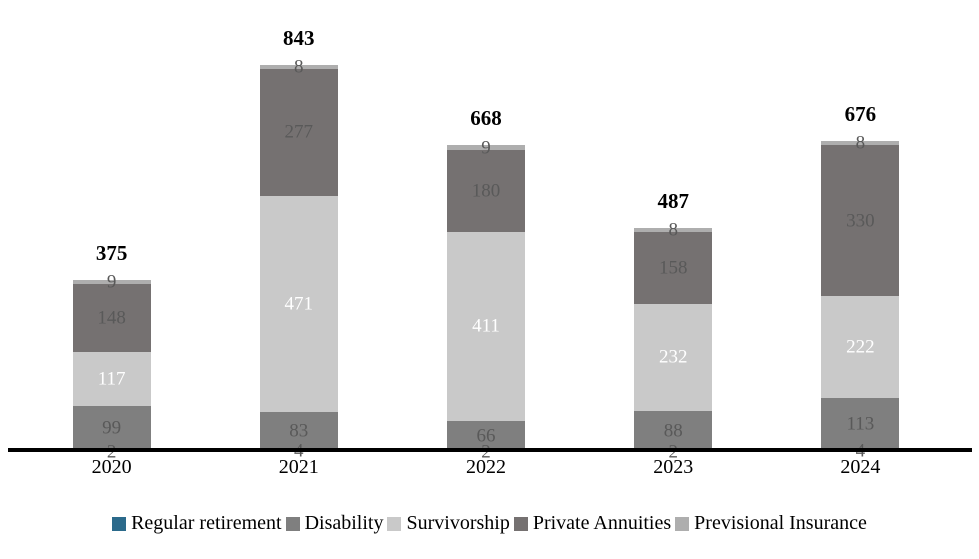 This screenshot has width=979, height=559. I want to click on segment-value-label: 83, so click(299, 431).